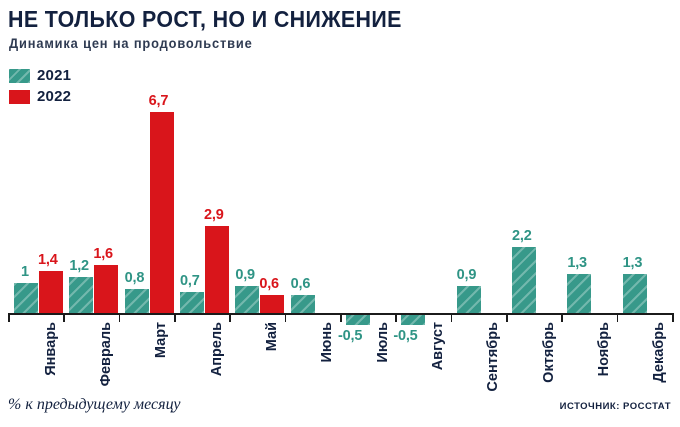 The image size is (680, 427). What do you see at coordinates (51, 292) in the screenshot?
I see `bar-2022-январь` at bounding box center [51, 292].